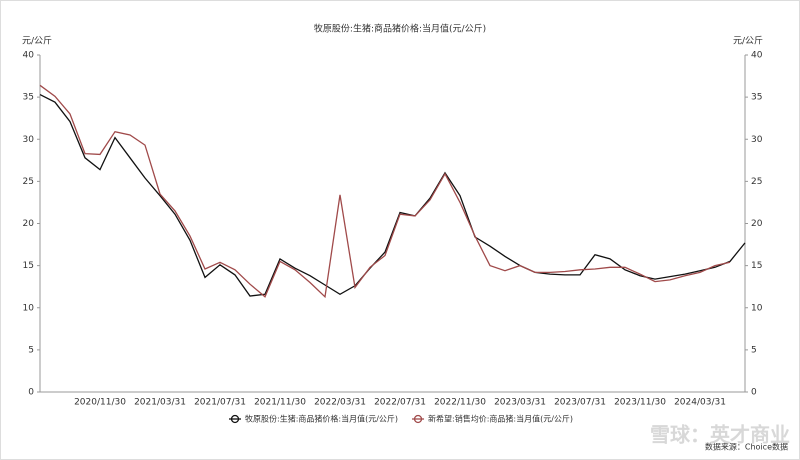 The width and height of the screenshot is (800, 460). What do you see at coordinates (460, 403) in the screenshot?
I see `x-tick-label: 2022/11/30` at bounding box center [460, 403].